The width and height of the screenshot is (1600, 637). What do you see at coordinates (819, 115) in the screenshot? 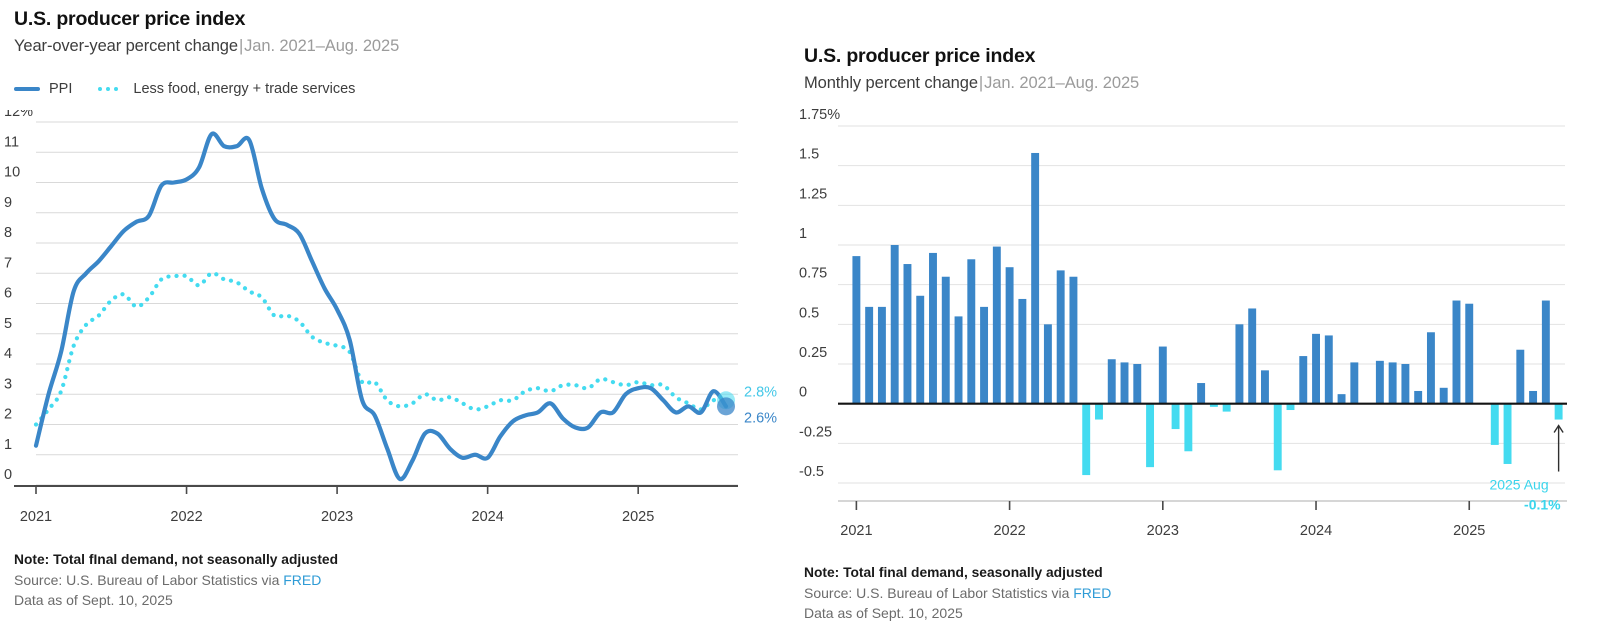
I see `y-axis-tick-label: 1.75%` at bounding box center [819, 115].